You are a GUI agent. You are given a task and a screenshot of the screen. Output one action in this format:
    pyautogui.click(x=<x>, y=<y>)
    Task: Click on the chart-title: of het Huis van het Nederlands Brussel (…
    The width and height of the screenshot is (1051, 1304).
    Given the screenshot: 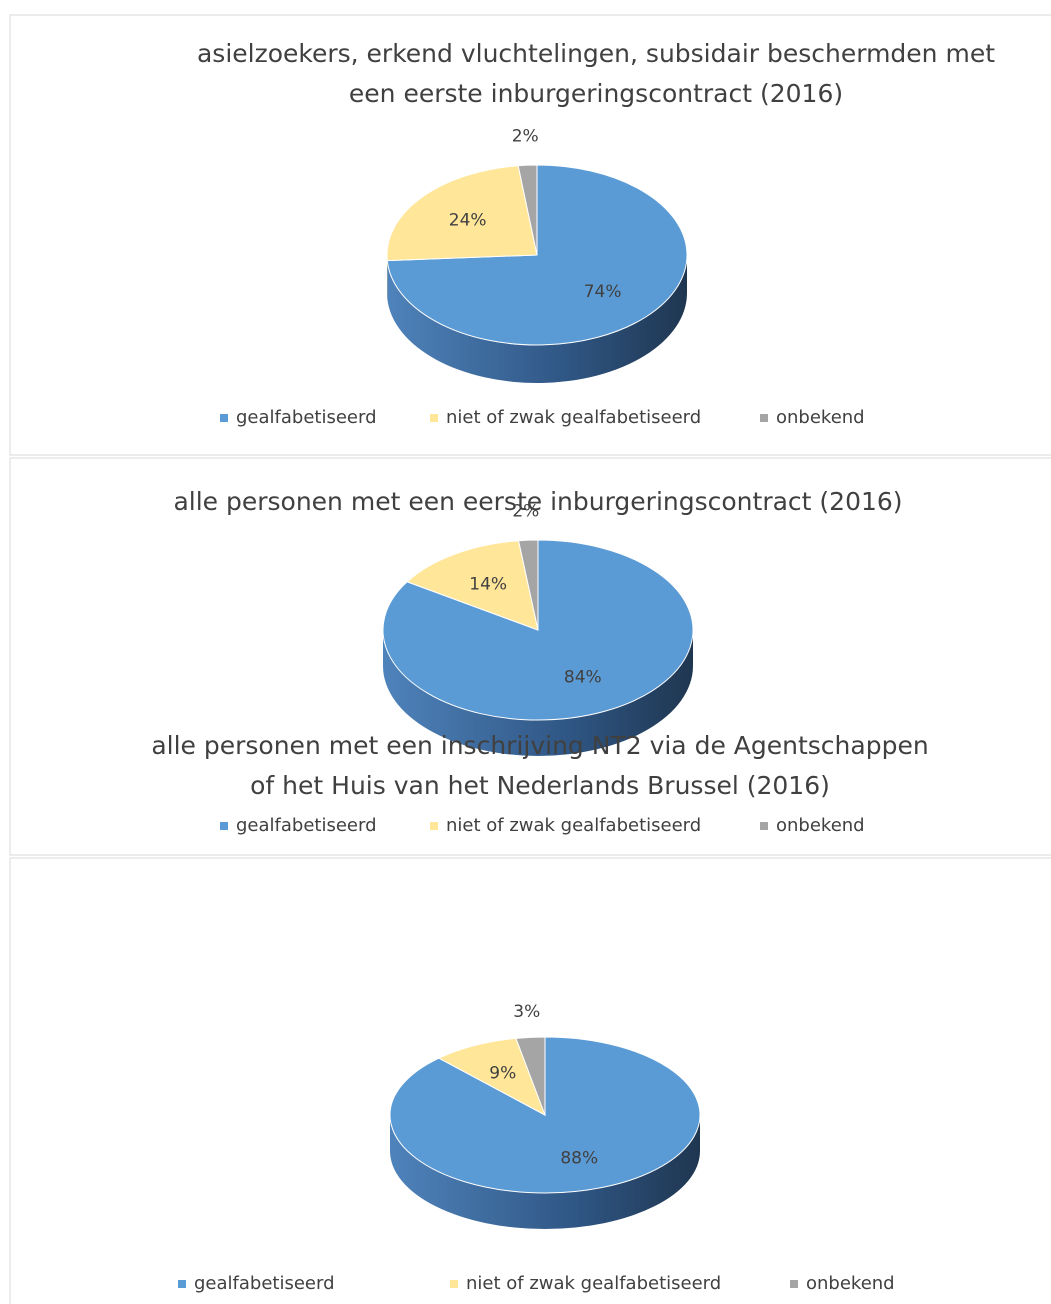 What is the action you would take?
    pyautogui.click(x=540, y=785)
    